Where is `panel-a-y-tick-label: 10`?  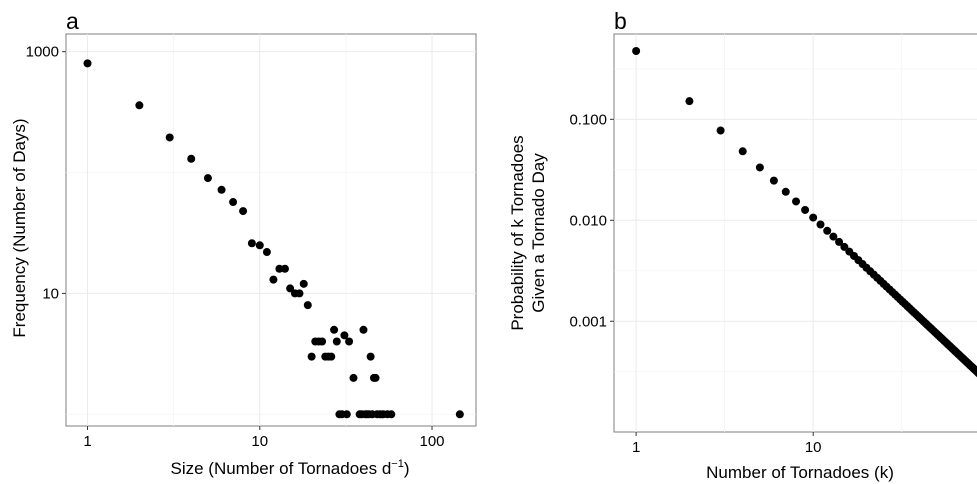
panel-a-y-tick-label: 10 is located at coordinates (50, 293).